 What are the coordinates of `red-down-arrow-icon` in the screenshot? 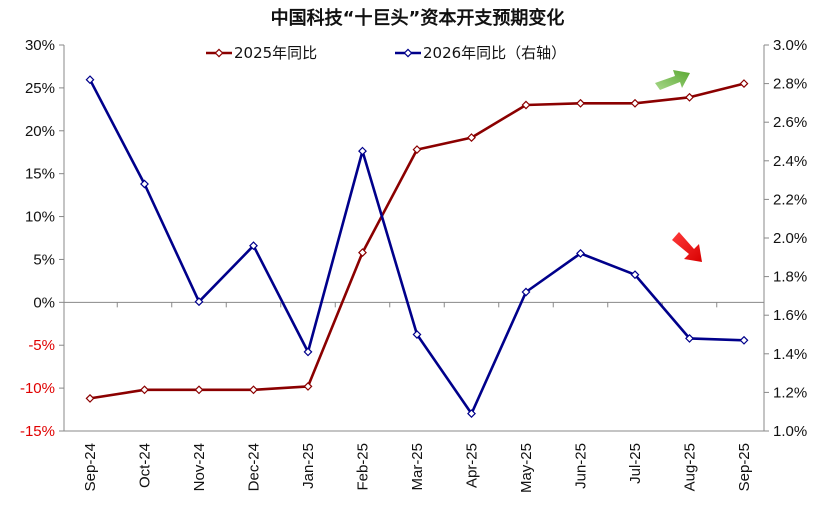 It's located at (687, 247).